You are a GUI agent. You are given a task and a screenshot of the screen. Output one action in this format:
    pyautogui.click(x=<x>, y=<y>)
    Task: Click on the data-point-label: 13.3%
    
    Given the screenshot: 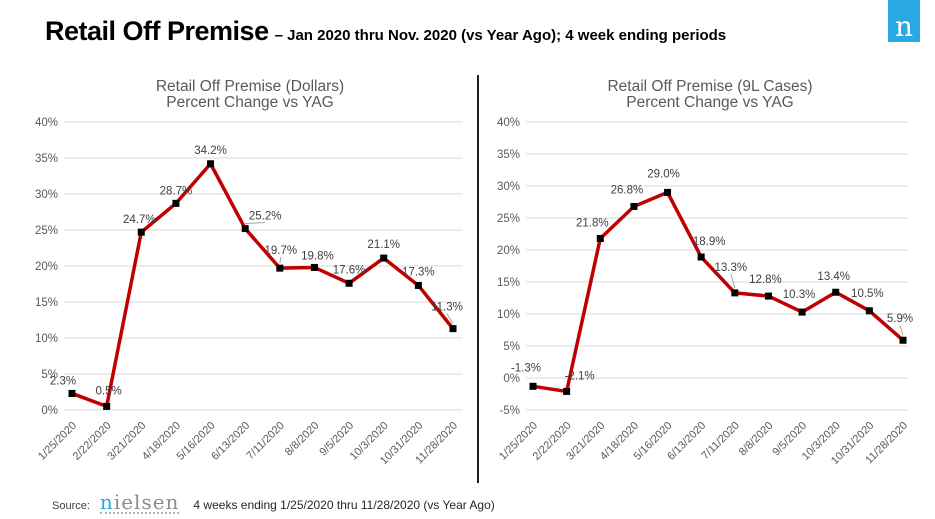 What is the action you would take?
    pyautogui.click(x=731, y=268)
    